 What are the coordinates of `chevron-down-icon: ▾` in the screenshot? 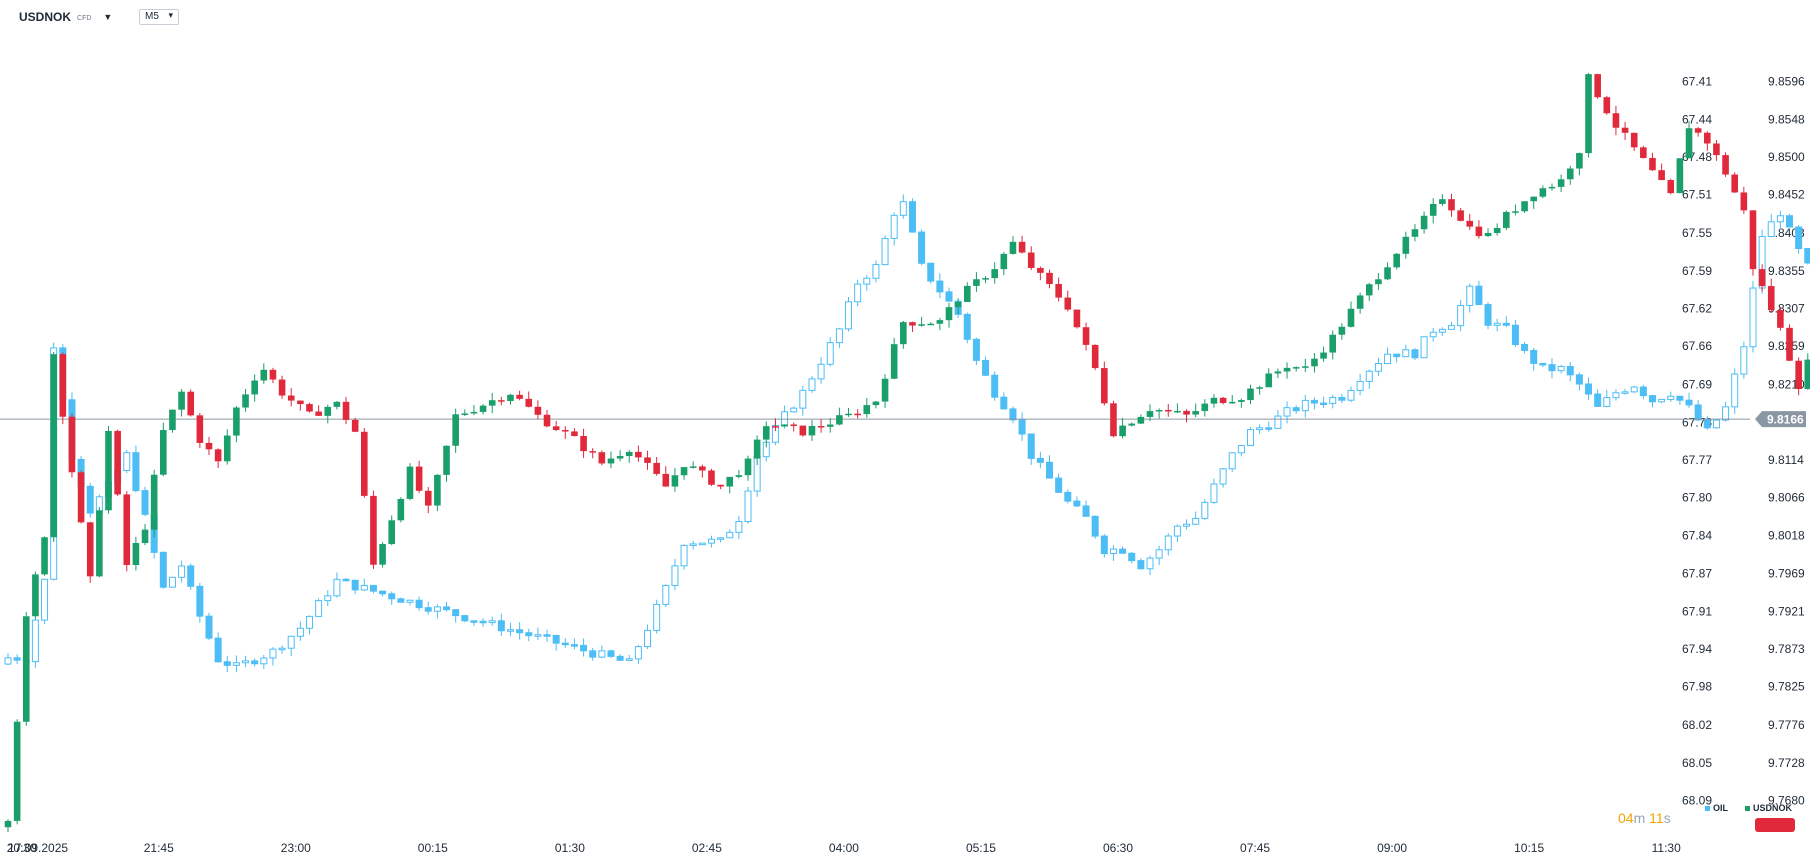 It's located at (170, 15).